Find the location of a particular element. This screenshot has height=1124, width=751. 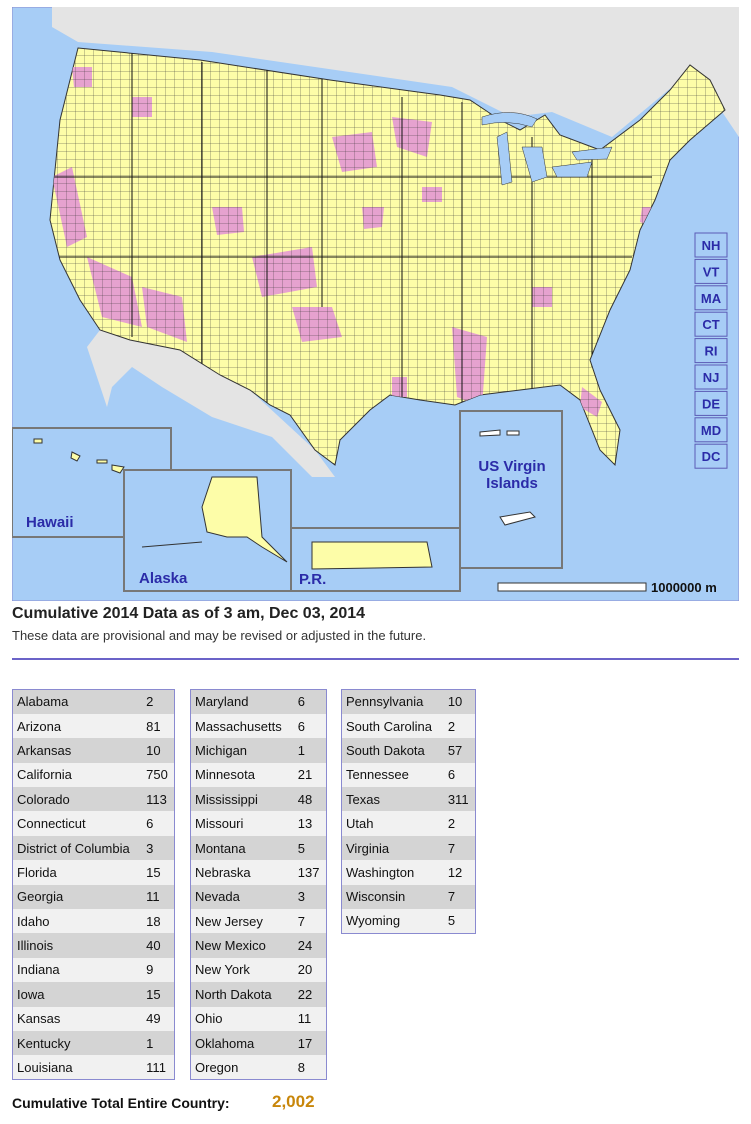

table-row: Wyoming 5 is located at coordinates (408, 921).